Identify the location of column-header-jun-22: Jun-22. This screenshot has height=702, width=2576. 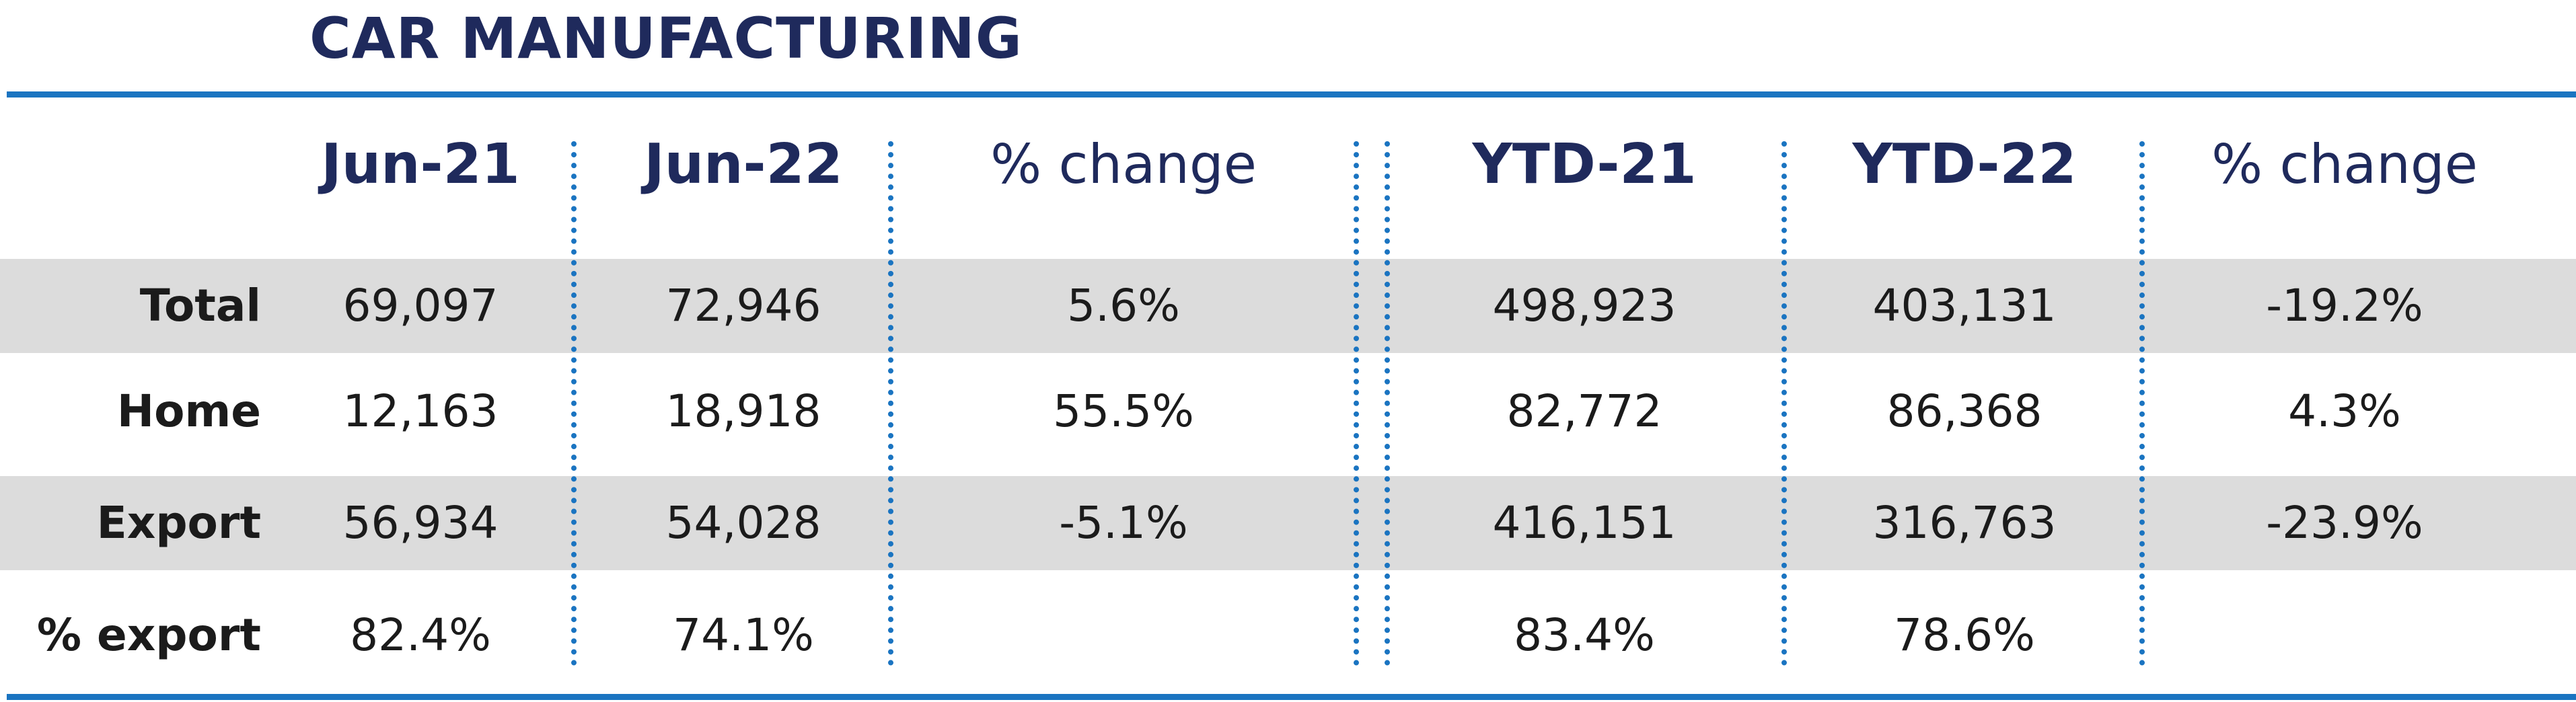
(743, 164).